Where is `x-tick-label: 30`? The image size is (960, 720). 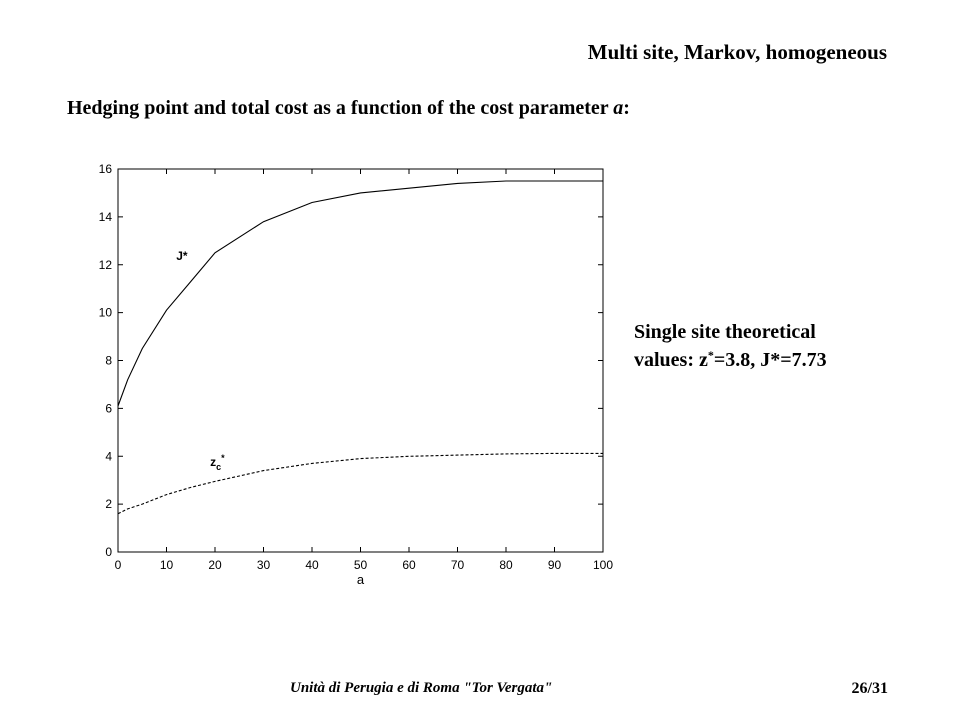 x-tick-label: 30 is located at coordinates (264, 565).